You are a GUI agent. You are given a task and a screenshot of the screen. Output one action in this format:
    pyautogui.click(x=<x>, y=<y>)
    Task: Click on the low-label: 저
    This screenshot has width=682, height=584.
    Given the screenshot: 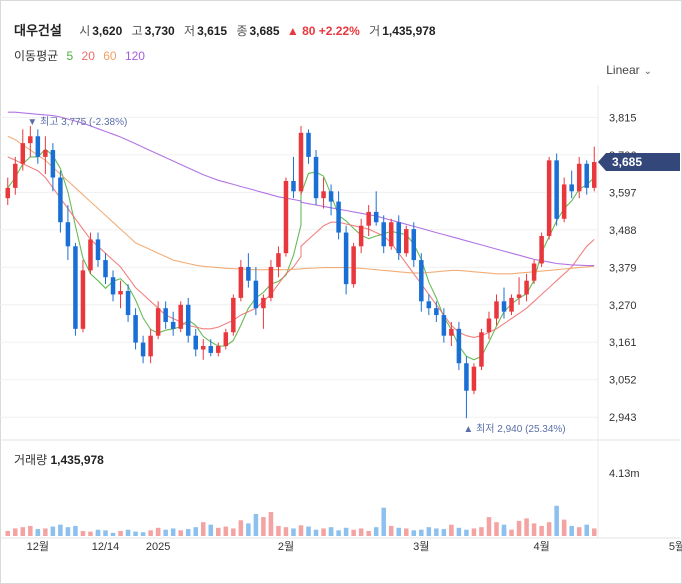 What is the action you would take?
    pyautogui.click(x=190, y=31)
    